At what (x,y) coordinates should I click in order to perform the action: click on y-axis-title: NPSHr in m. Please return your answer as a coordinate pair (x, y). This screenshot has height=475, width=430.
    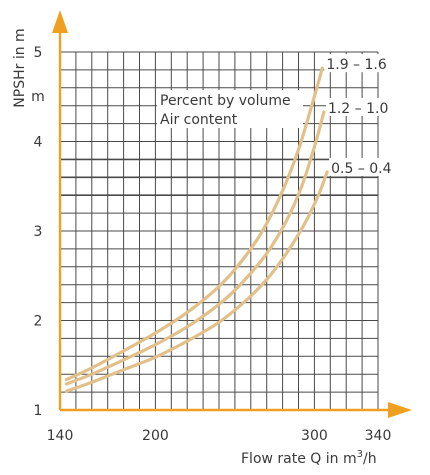
    Looking at the image, I should click on (20, 67).